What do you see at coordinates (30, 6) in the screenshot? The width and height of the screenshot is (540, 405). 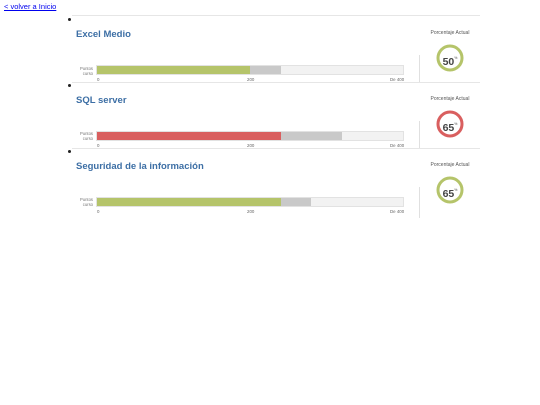 I see `back-to-home-link: < volver a Inicio` at bounding box center [30, 6].